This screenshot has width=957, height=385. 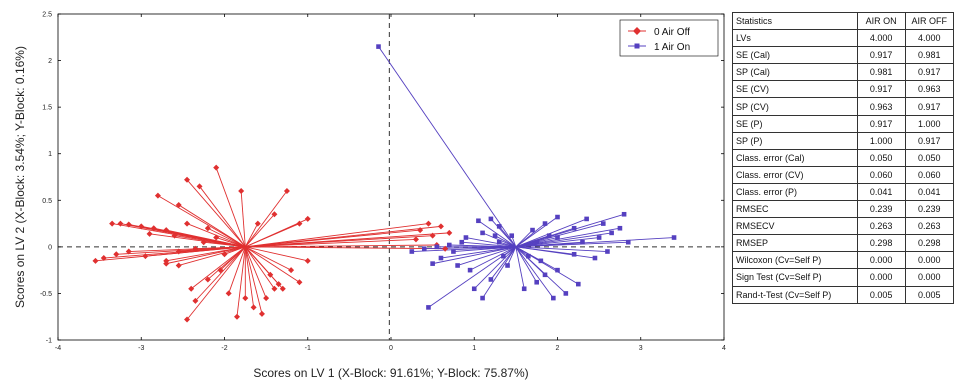 I want to click on x-tick-label: 1, so click(x=474, y=348).